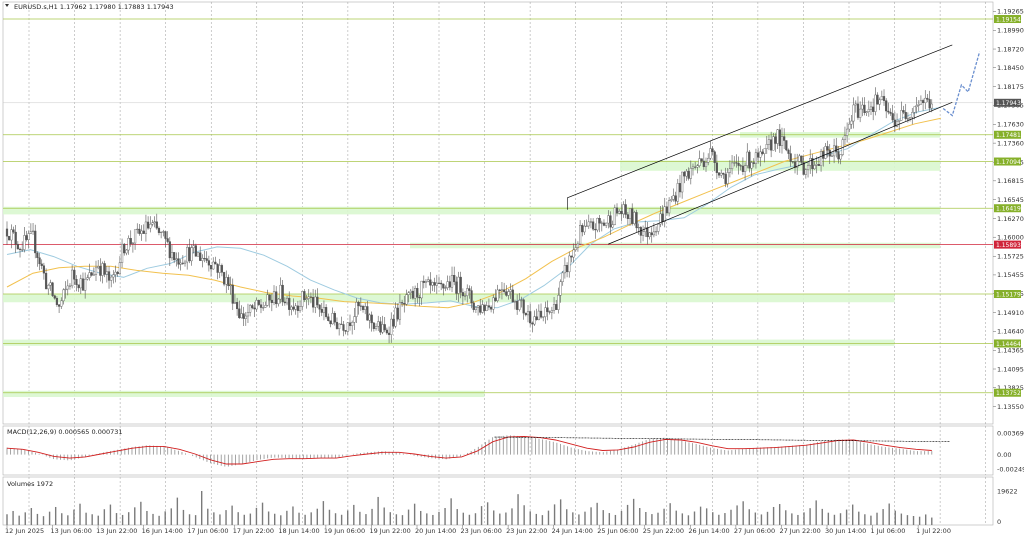 The width and height of the screenshot is (1024, 537). What do you see at coordinates (344, 531) in the screenshot?
I see `time-tick-label: 19 Jun 06:00` at bounding box center [344, 531].